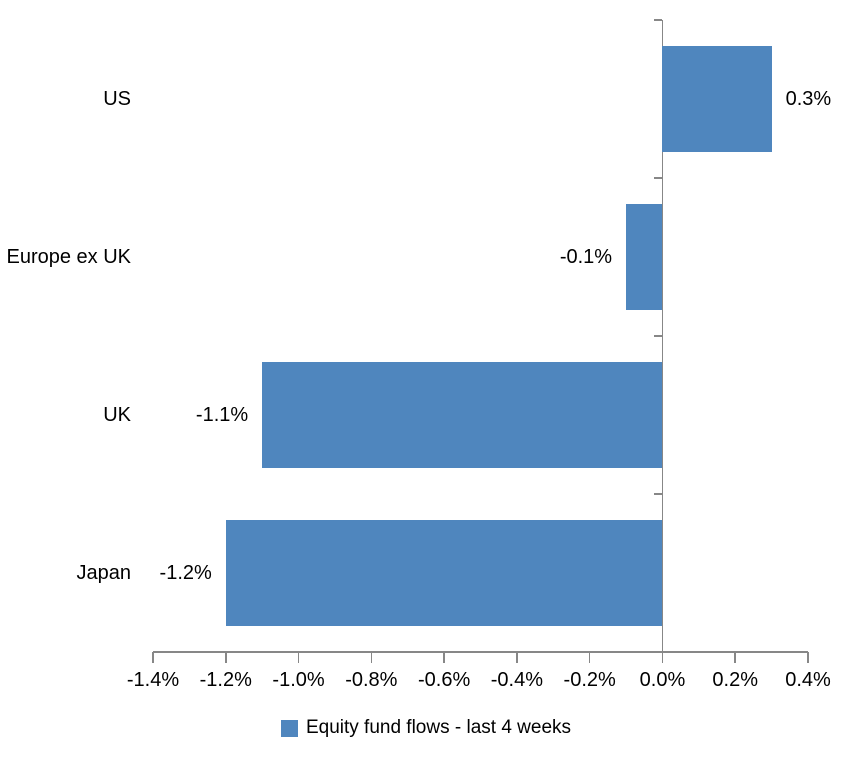 Image resolution: width=852 pixels, height=757 pixels. What do you see at coordinates (438, 727) in the screenshot?
I see `legend-label: Equity fund flows - last 4 weeks` at bounding box center [438, 727].